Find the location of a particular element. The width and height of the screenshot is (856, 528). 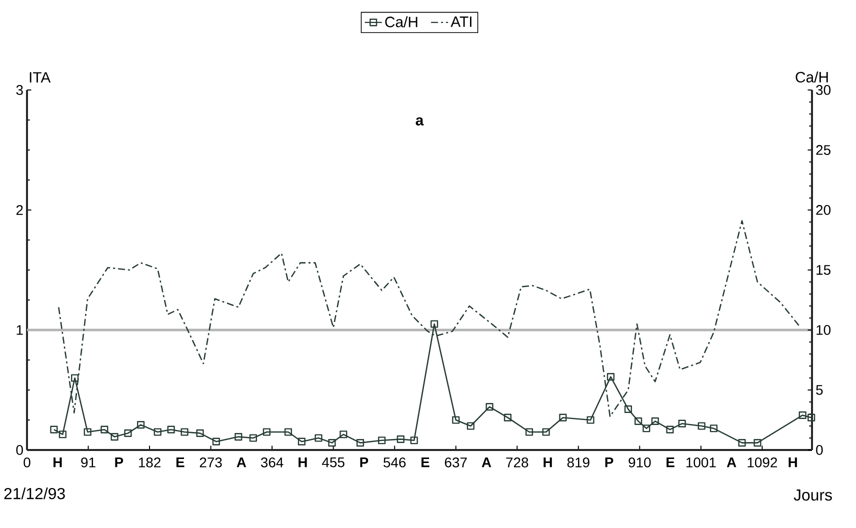

y2-axis-title: Ca/H is located at coordinates (812, 77).